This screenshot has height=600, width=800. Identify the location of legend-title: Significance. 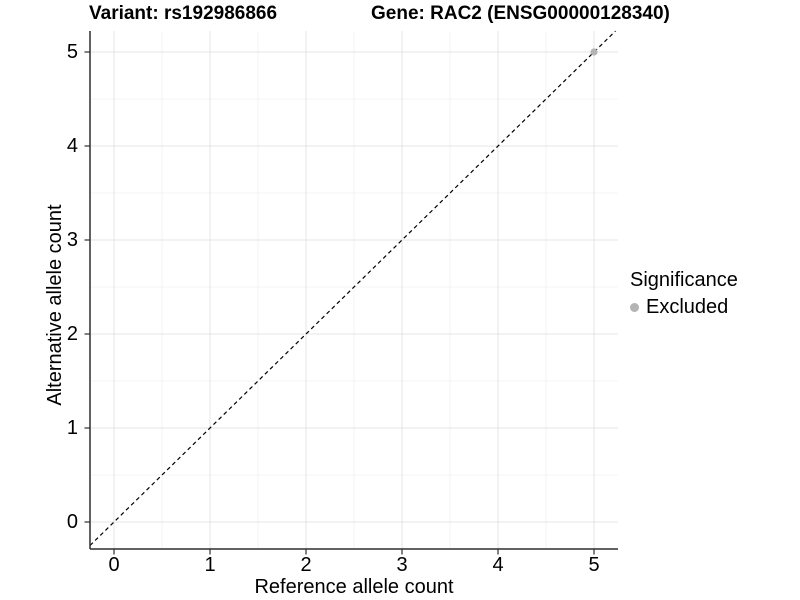
(684, 280).